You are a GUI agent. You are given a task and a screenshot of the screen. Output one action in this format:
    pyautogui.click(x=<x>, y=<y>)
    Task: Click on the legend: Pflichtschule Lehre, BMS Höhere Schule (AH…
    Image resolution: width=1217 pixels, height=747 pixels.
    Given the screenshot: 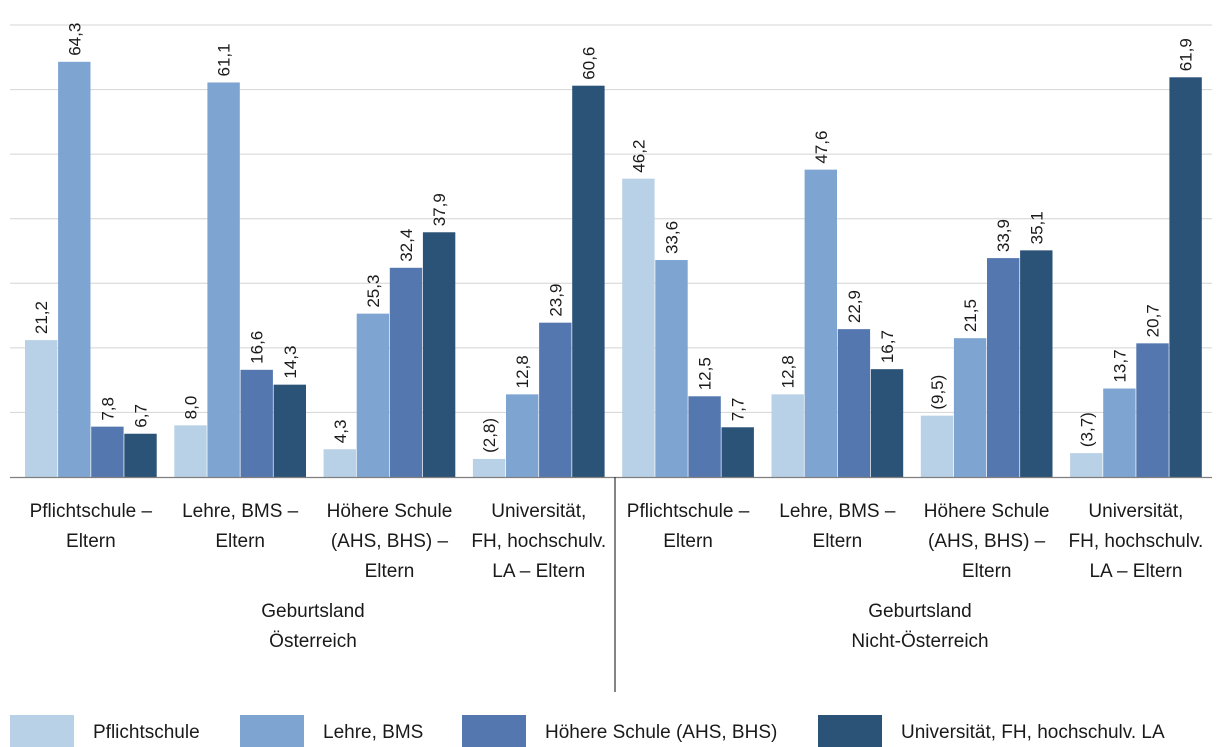 What is the action you would take?
    pyautogui.click(x=587, y=731)
    